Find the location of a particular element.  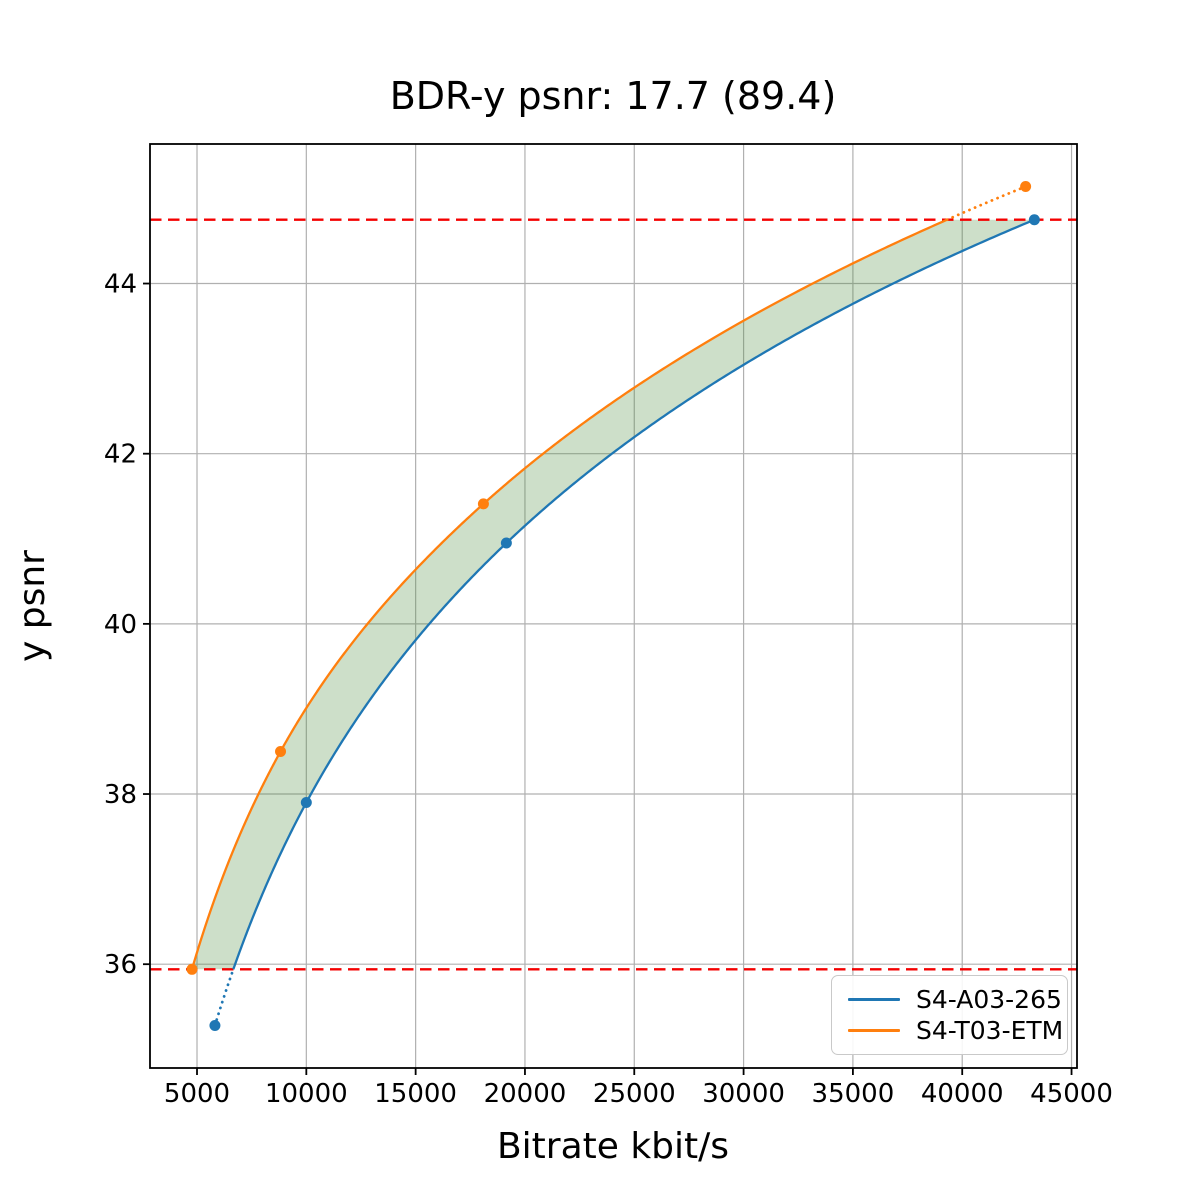

legend: S4-A03-265 S4-T03-ETM is located at coordinates (949, 1015).